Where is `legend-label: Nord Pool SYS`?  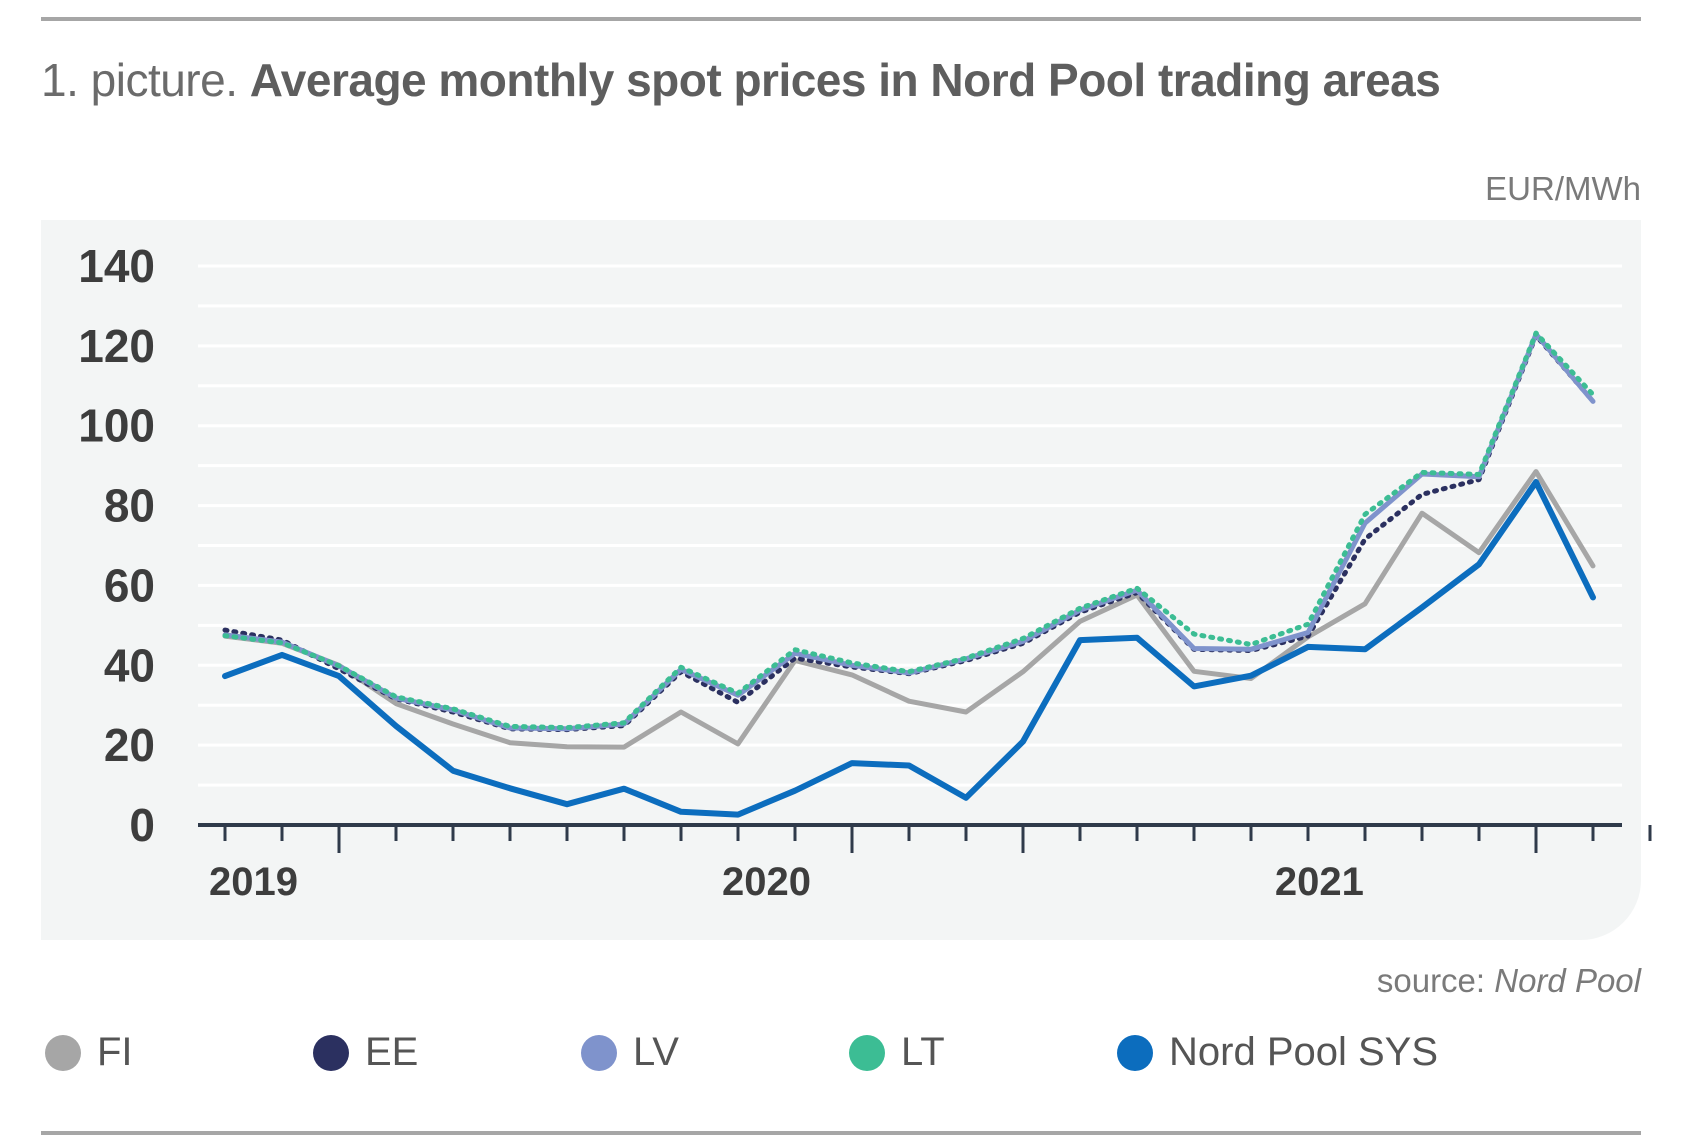 legend-label: Nord Pool SYS is located at coordinates (1304, 1052).